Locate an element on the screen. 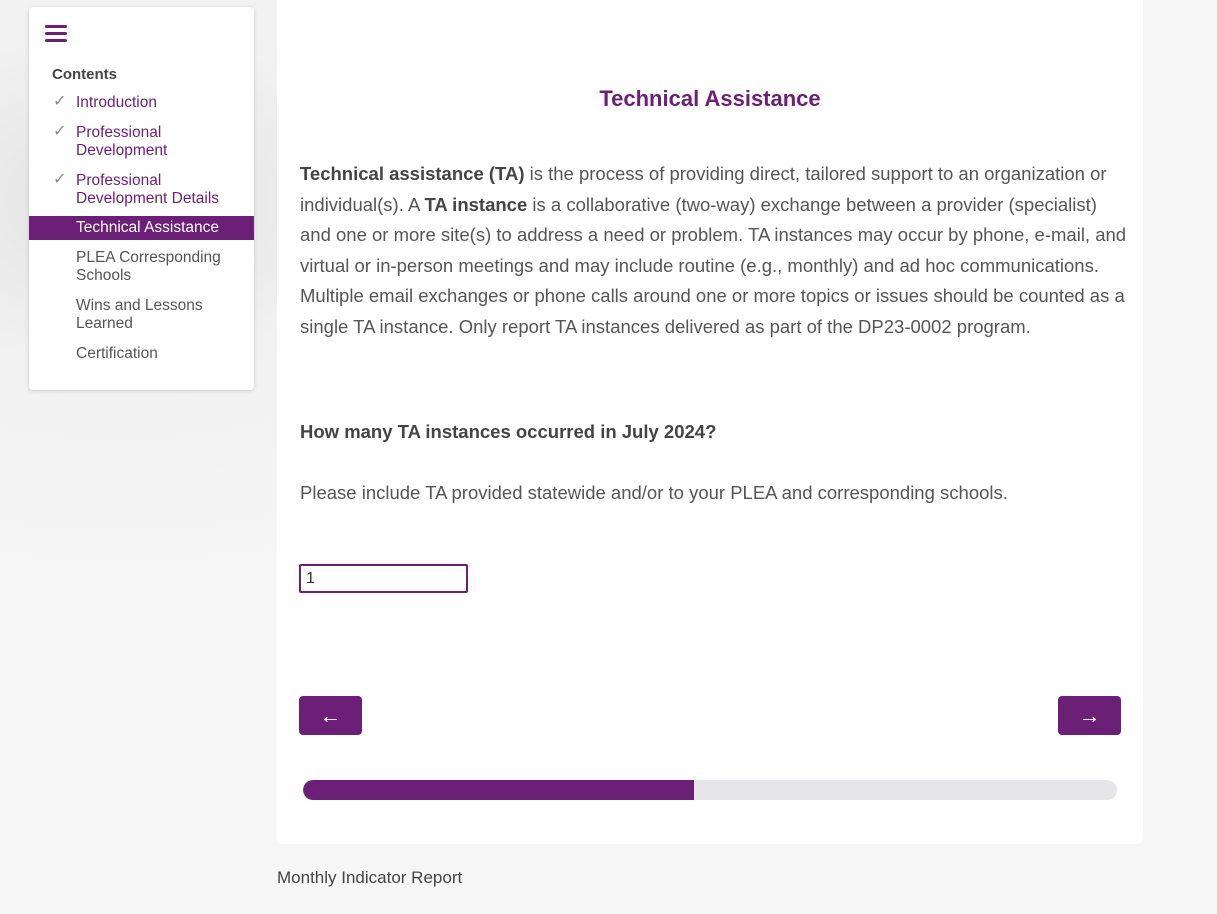  nav-item-plea-corresponding-schools: PLEA Corresponding Schools is located at coordinates (141, 266).